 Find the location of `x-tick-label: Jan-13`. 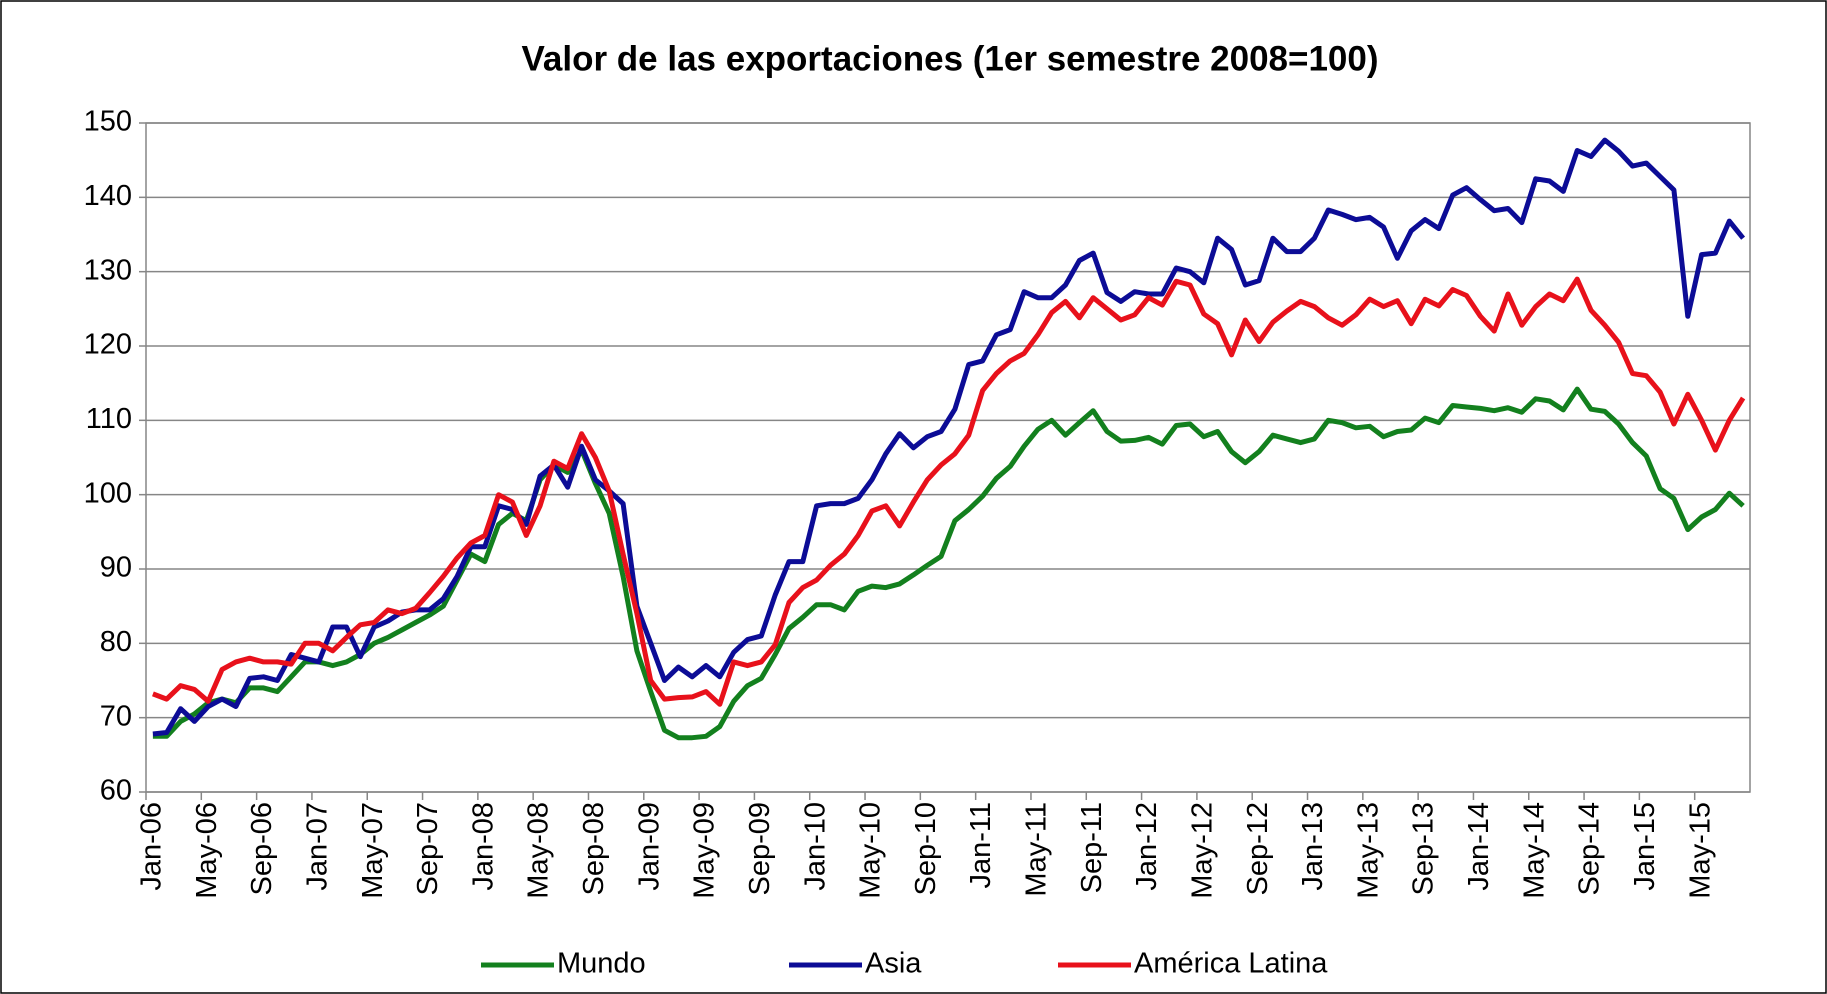

x-tick-label: Jan-13 is located at coordinates (1313, 846).